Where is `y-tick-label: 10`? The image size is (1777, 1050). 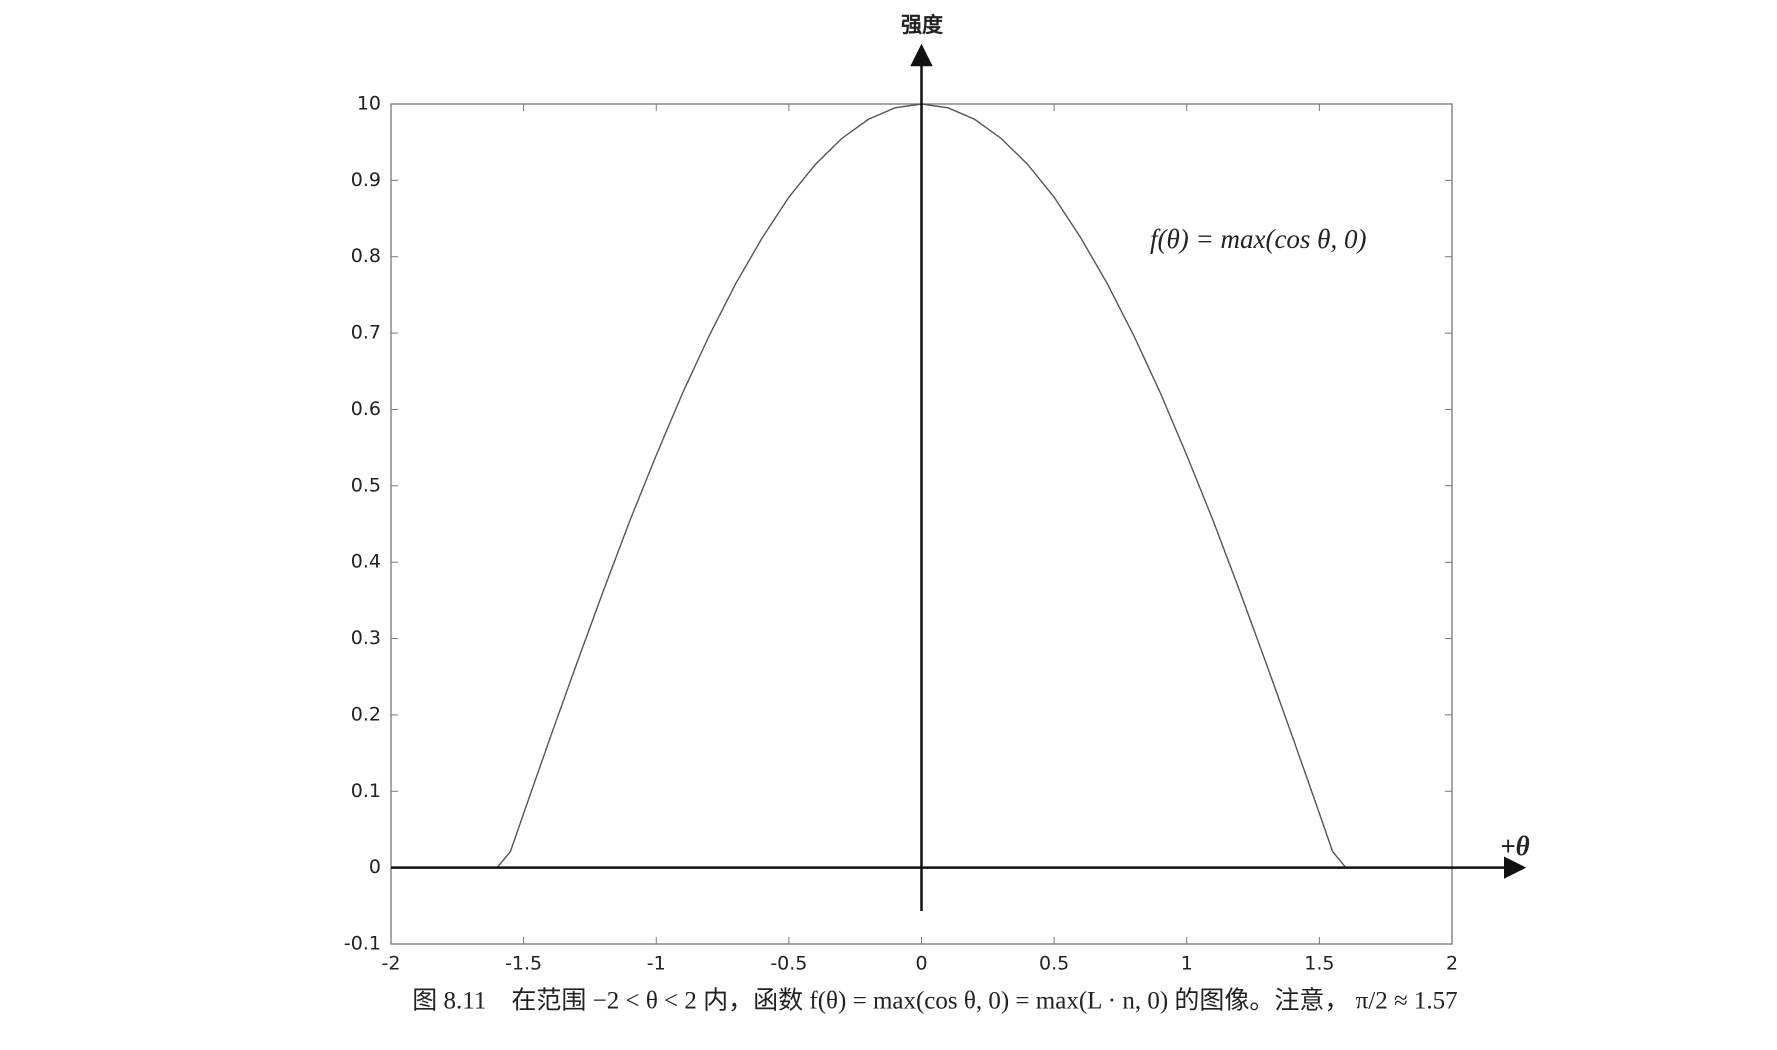
y-tick-label: 10 is located at coordinates (369, 104).